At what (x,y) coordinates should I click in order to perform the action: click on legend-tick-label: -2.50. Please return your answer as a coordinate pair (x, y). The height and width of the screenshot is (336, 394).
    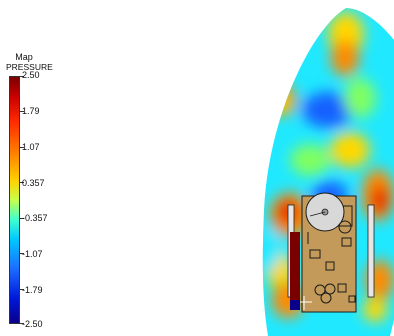
    Looking at the image, I should click on (32, 324).